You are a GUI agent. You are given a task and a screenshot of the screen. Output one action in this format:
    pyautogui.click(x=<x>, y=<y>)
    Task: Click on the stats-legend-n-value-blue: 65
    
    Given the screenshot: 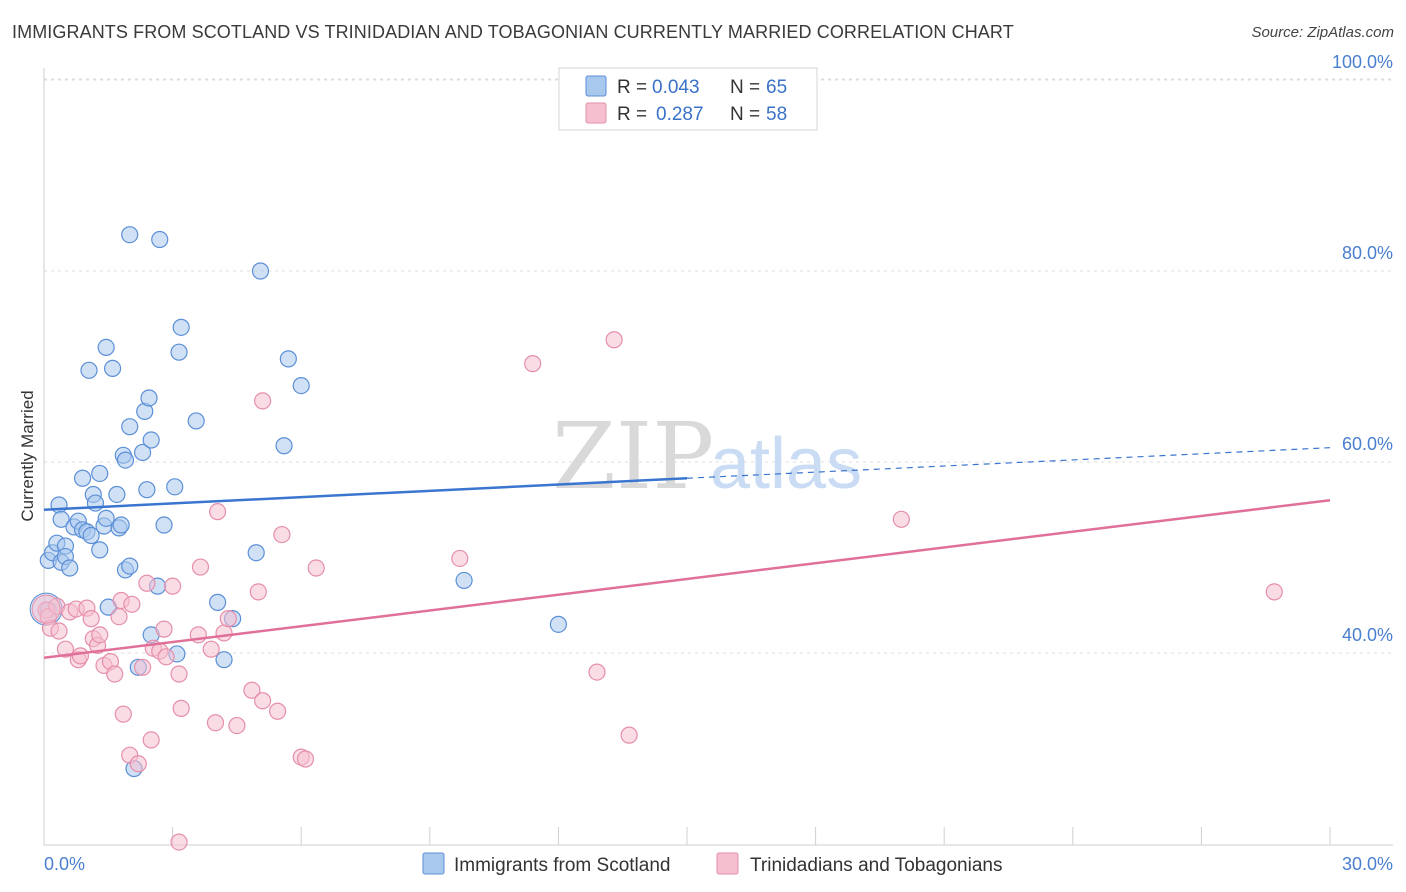 What is the action you would take?
    pyautogui.click(x=776, y=87)
    